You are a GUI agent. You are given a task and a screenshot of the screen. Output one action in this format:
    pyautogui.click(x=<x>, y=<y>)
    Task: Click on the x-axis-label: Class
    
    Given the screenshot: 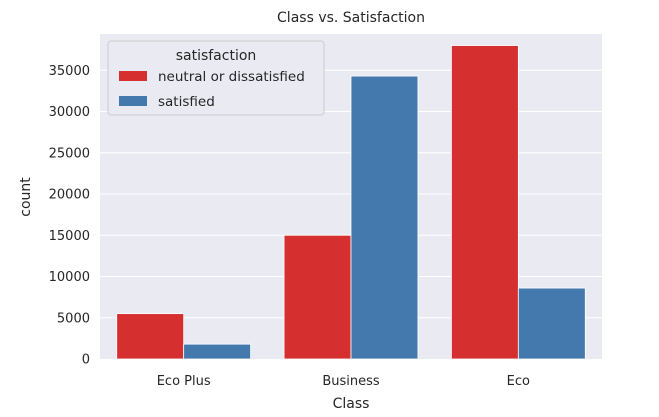 What is the action you would take?
    pyautogui.click(x=351, y=404)
    